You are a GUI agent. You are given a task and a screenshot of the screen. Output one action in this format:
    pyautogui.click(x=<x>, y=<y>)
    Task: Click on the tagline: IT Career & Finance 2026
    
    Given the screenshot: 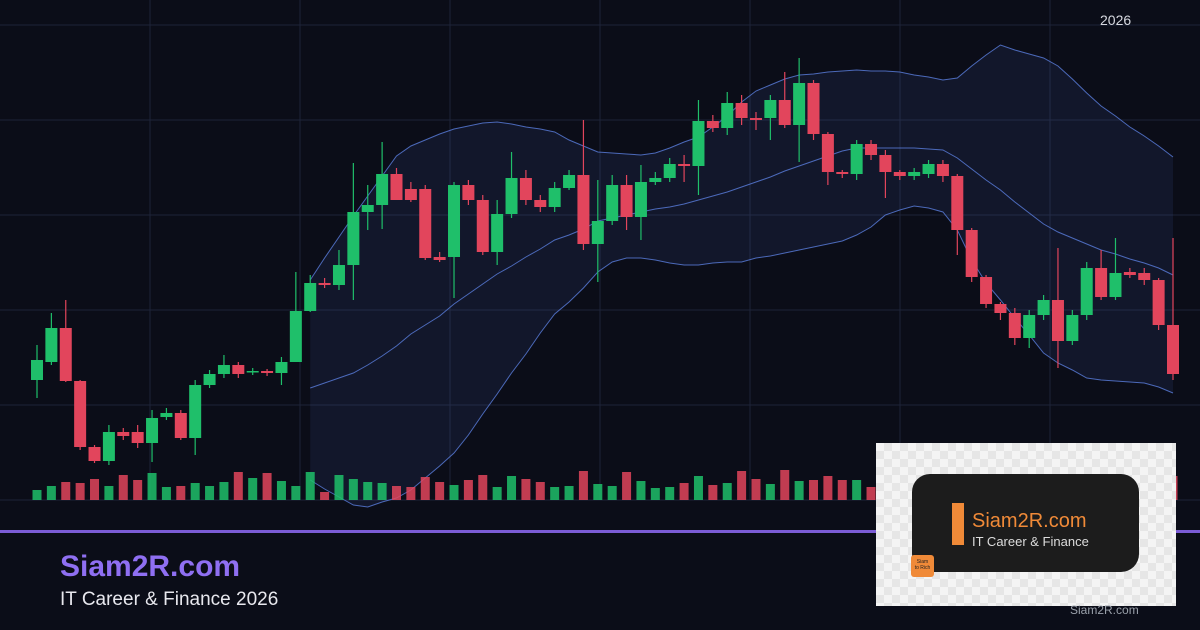 What is the action you would take?
    pyautogui.click(x=169, y=599)
    